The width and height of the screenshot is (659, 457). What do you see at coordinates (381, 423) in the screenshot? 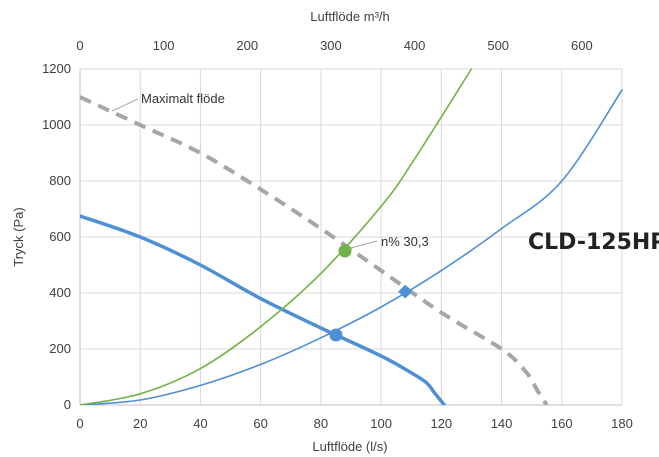
I see `x-tick-label: 100` at bounding box center [381, 423].